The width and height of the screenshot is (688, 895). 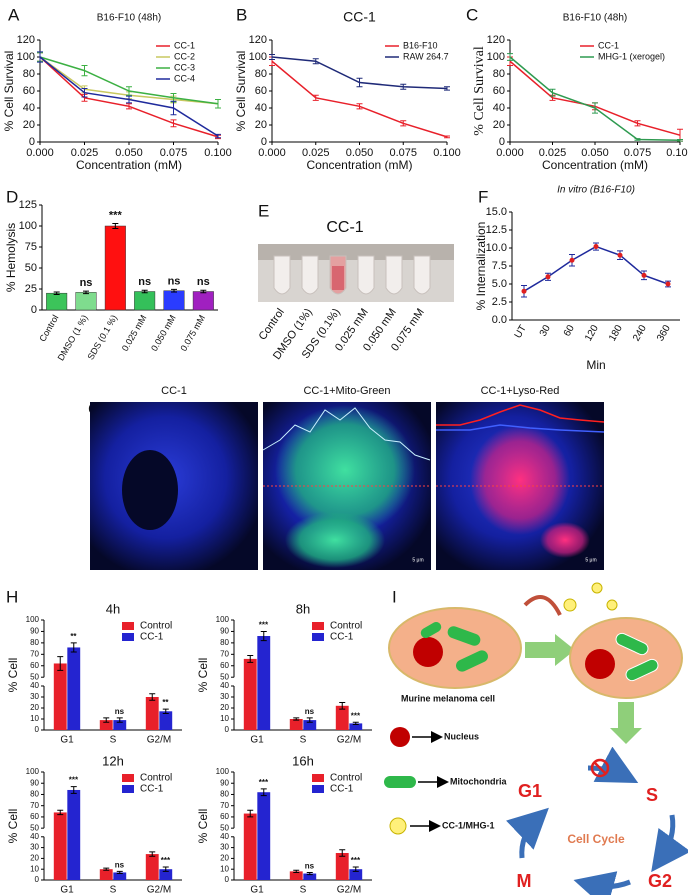 What do you see at coordinates (499, 266) in the screenshot?
I see `y-tick-label: 7.5` at bounding box center [499, 266].